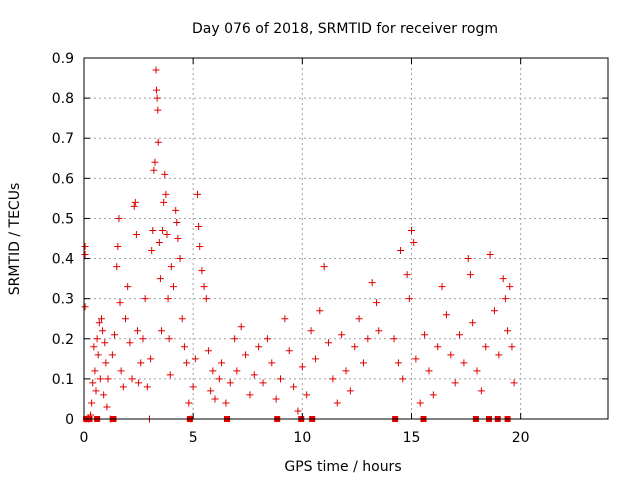 This screenshot has width=640, height=480. What do you see at coordinates (521, 438) in the screenshot?
I see `x-tick-label: 20` at bounding box center [521, 438].